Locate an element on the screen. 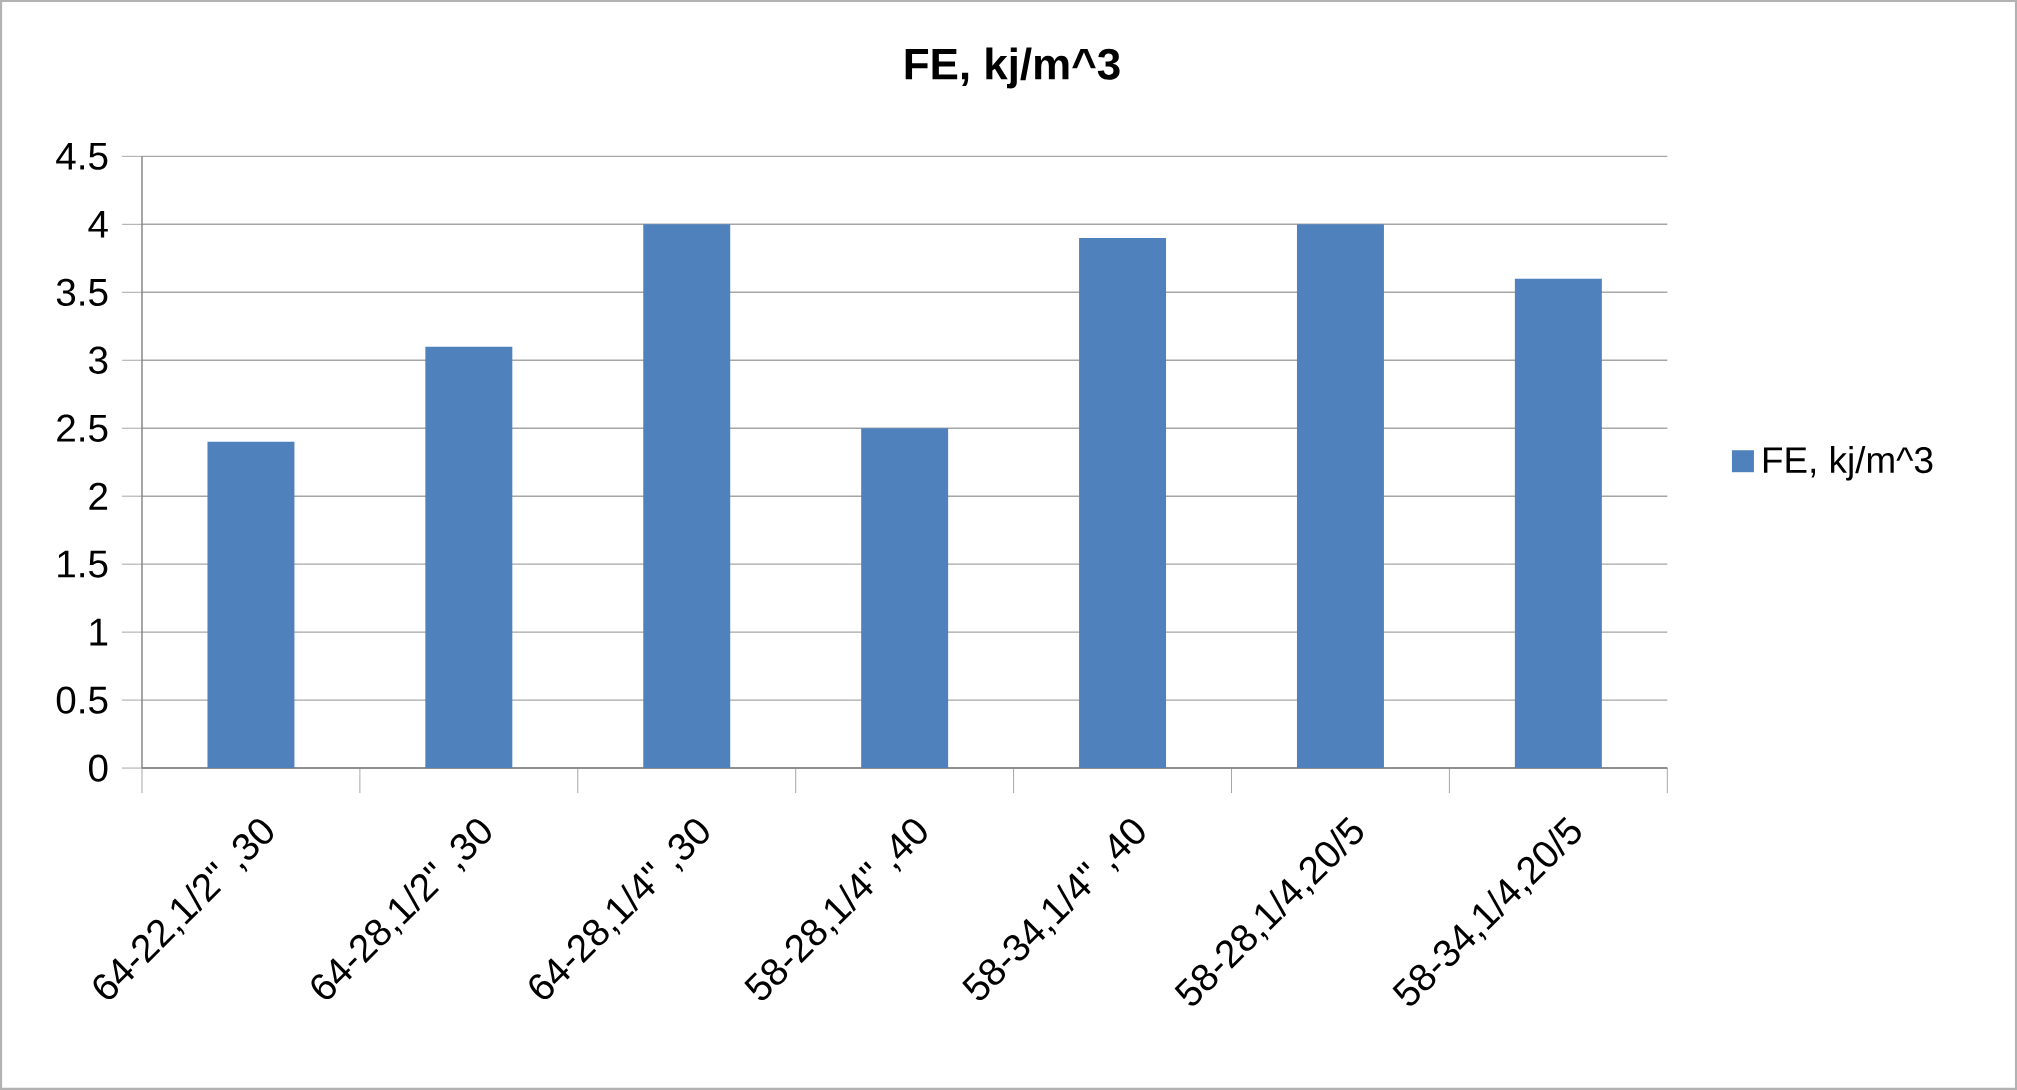 The height and width of the screenshot is (1090, 2017). y-tick-label: 0 is located at coordinates (98, 768).